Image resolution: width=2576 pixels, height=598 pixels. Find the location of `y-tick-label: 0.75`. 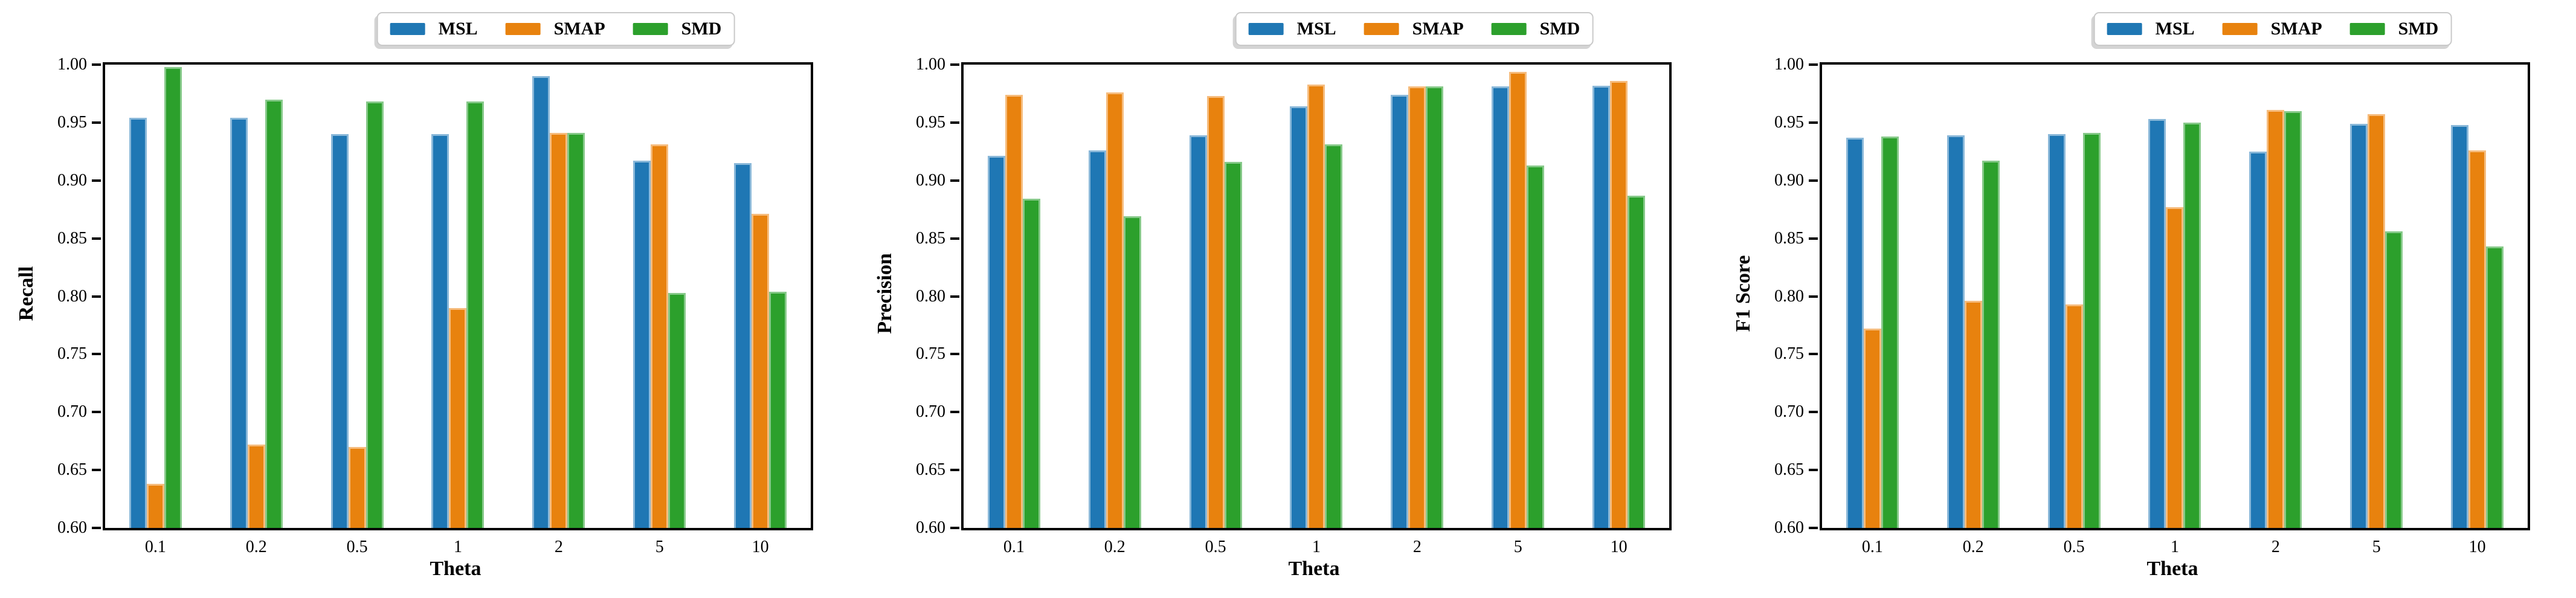

y-tick-label: 0.75 is located at coordinates (1789, 354).